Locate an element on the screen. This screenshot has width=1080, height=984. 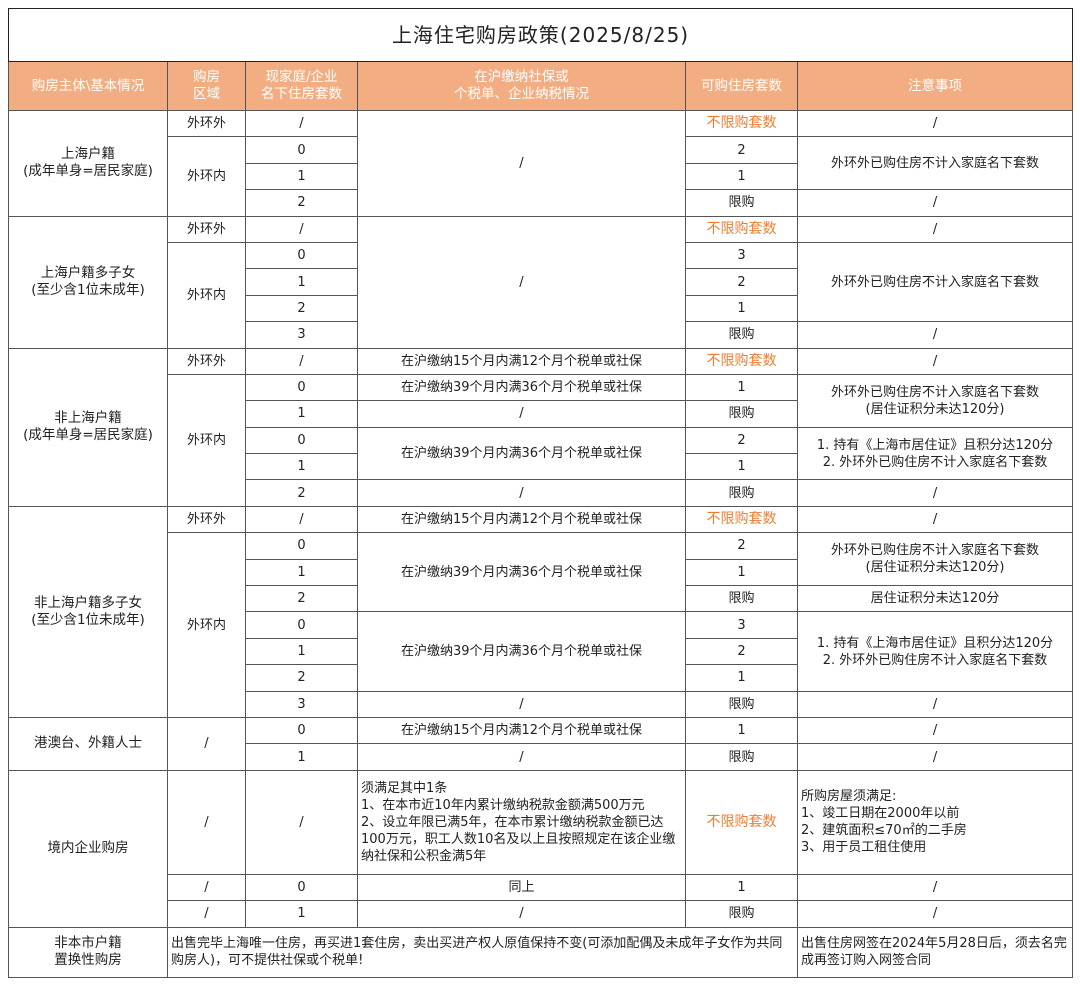
header-notes: 注意事项 is located at coordinates (935, 86).